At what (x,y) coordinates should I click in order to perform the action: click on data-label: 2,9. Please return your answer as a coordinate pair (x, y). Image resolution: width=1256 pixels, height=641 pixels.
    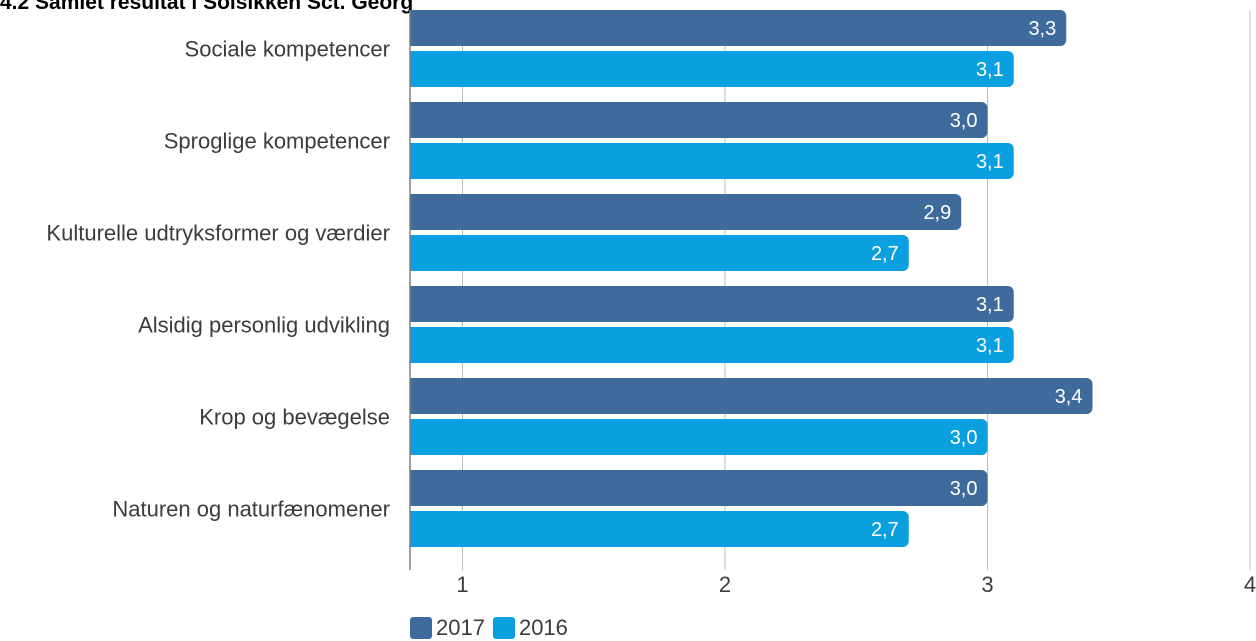
    Looking at the image, I should click on (937, 213).